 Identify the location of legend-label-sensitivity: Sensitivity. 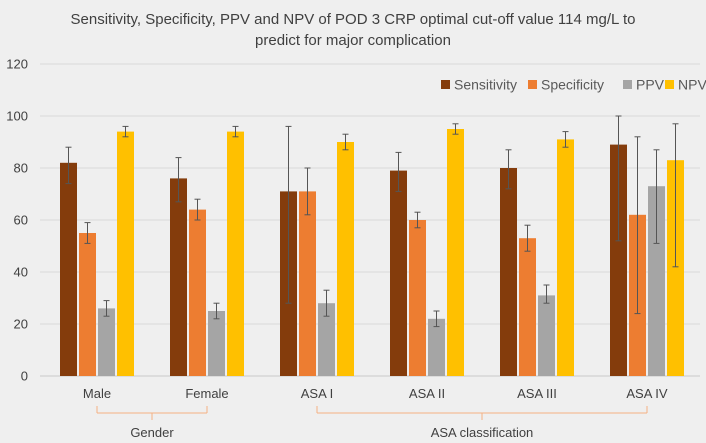
(485, 85).